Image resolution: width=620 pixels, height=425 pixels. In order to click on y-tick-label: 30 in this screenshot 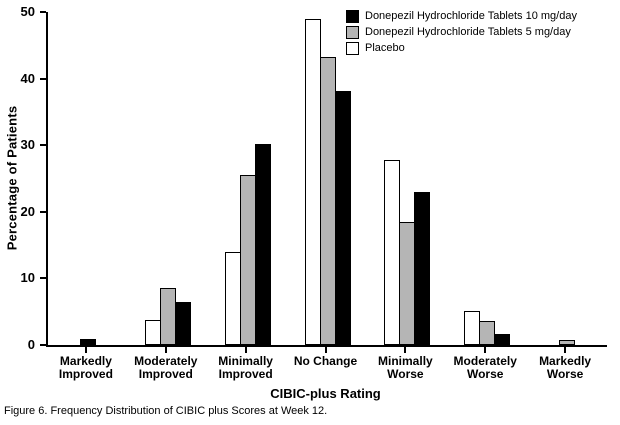, I will do `click(27, 145)`.